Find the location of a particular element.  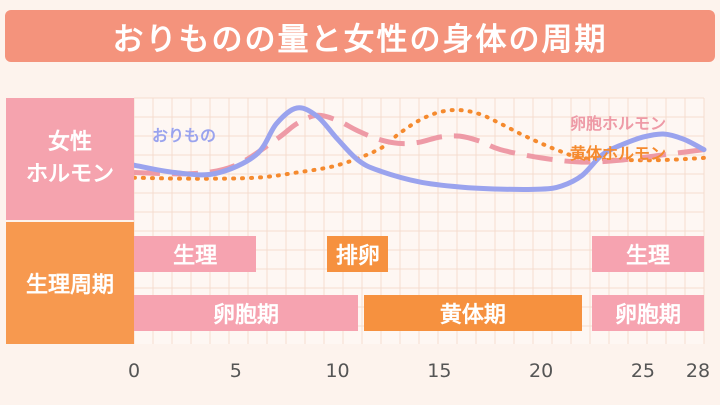

hormone-side-label: 女性 ホルモン is located at coordinates (70, 159).